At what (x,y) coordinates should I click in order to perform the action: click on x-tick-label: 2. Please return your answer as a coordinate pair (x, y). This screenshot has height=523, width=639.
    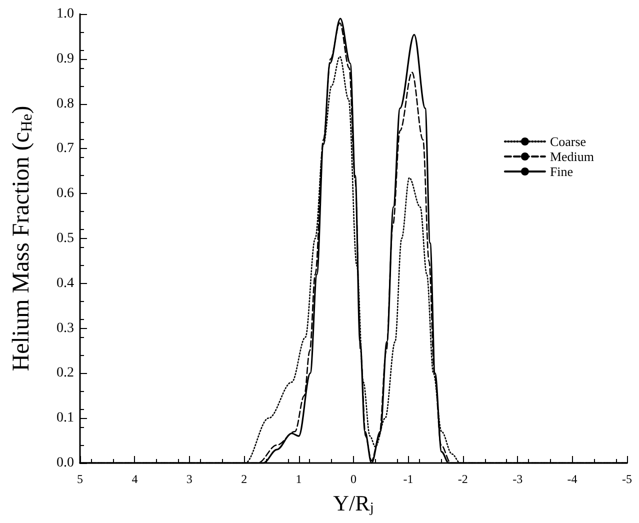
    Looking at the image, I should click on (244, 479).